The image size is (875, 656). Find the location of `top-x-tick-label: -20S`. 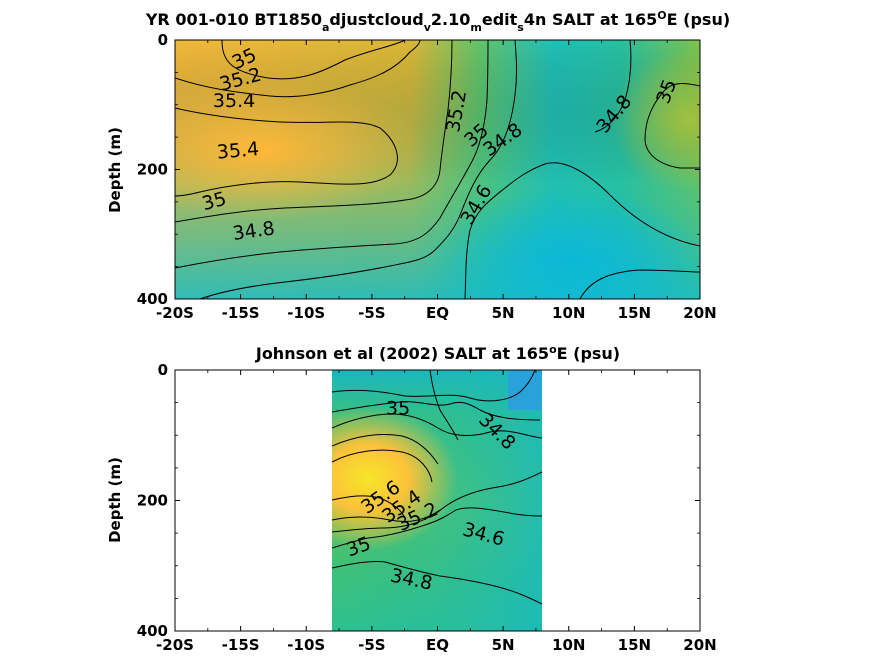

top-x-tick-label: -20S is located at coordinates (175, 313).